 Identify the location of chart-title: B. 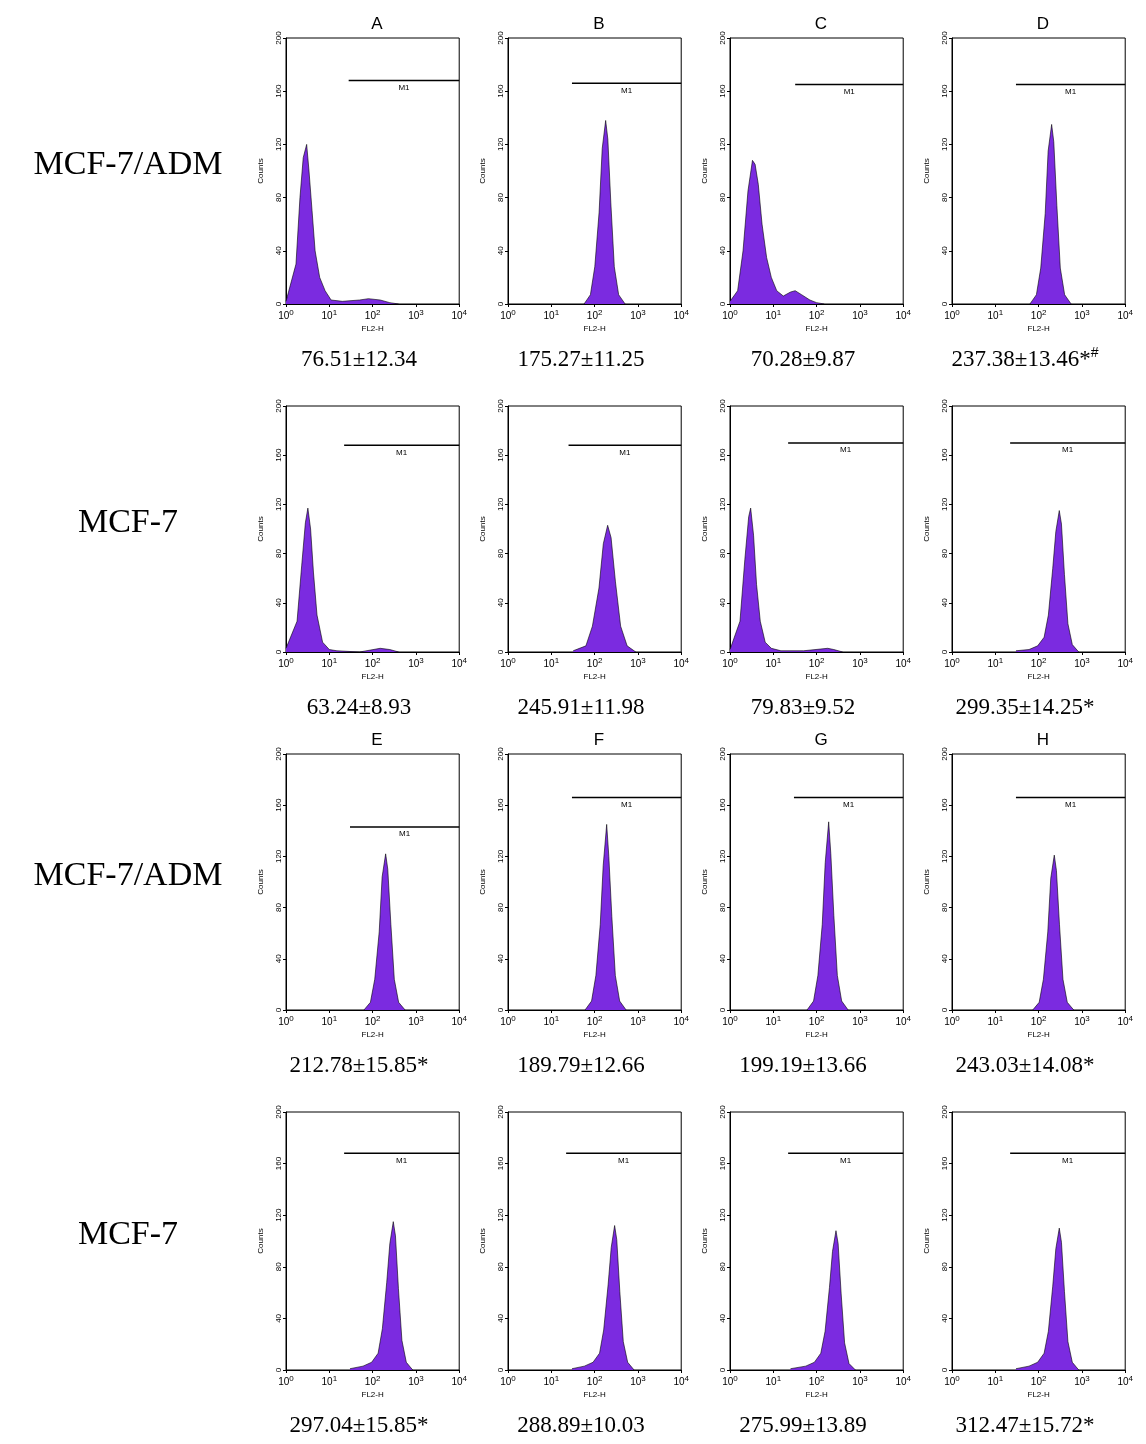
(599, 23).